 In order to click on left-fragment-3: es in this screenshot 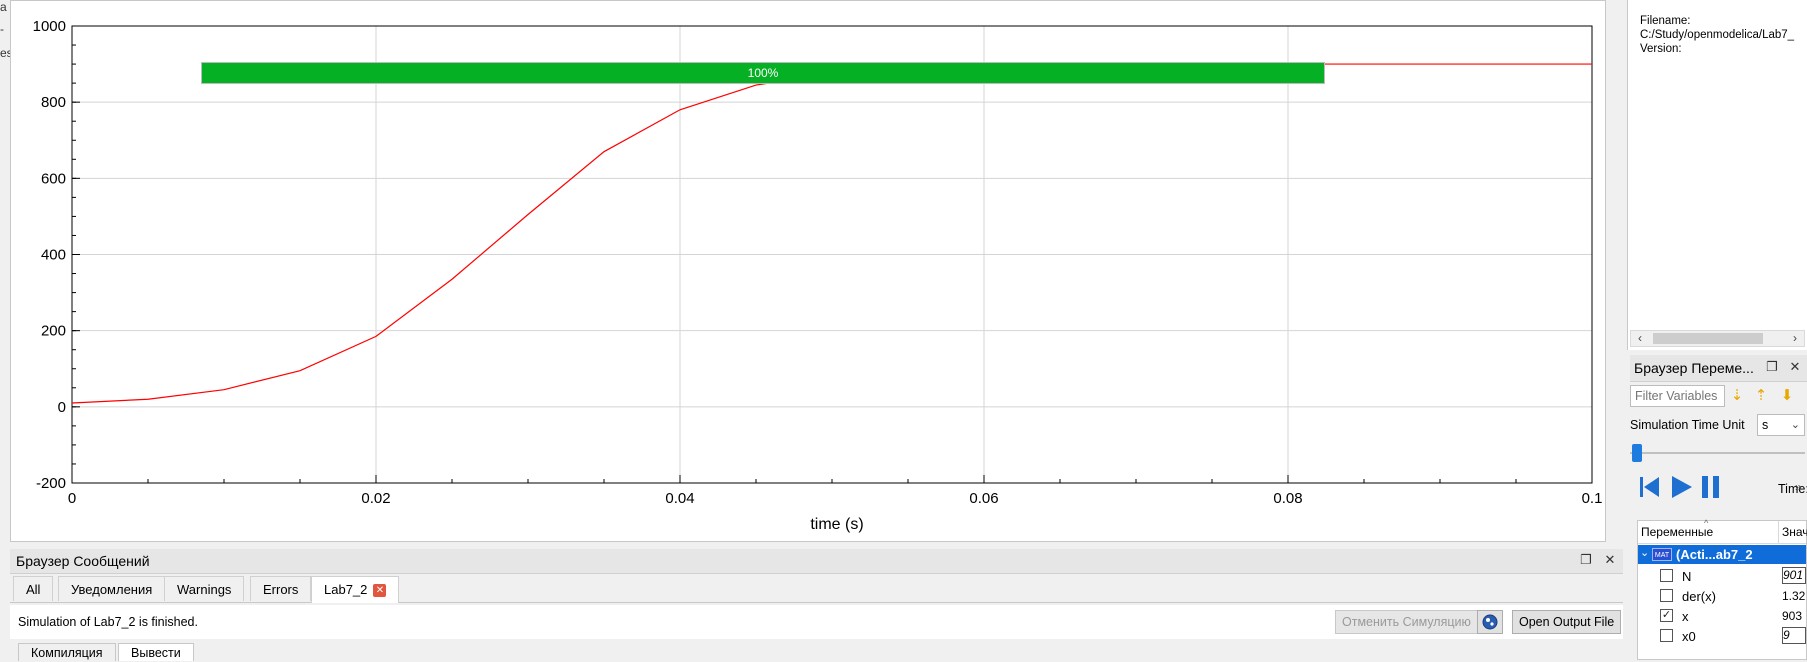, I will do `click(6, 53)`.